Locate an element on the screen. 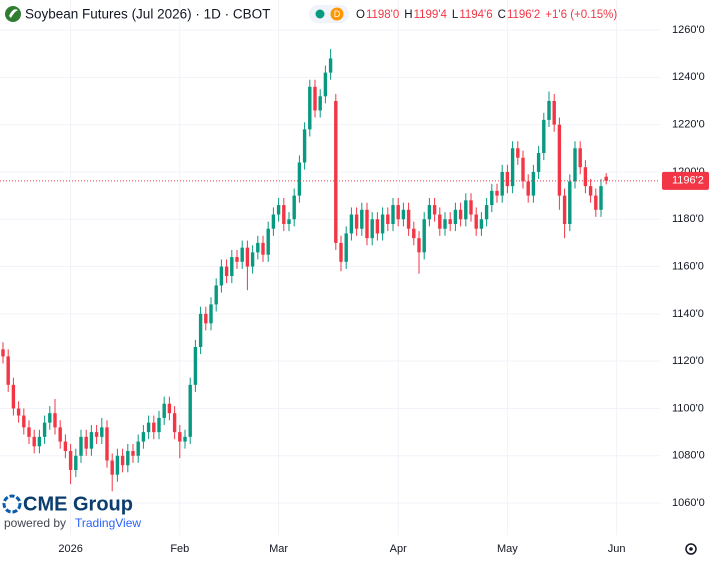 The image size is (709, 566). settings-gear is located at coordinates (691, 549).